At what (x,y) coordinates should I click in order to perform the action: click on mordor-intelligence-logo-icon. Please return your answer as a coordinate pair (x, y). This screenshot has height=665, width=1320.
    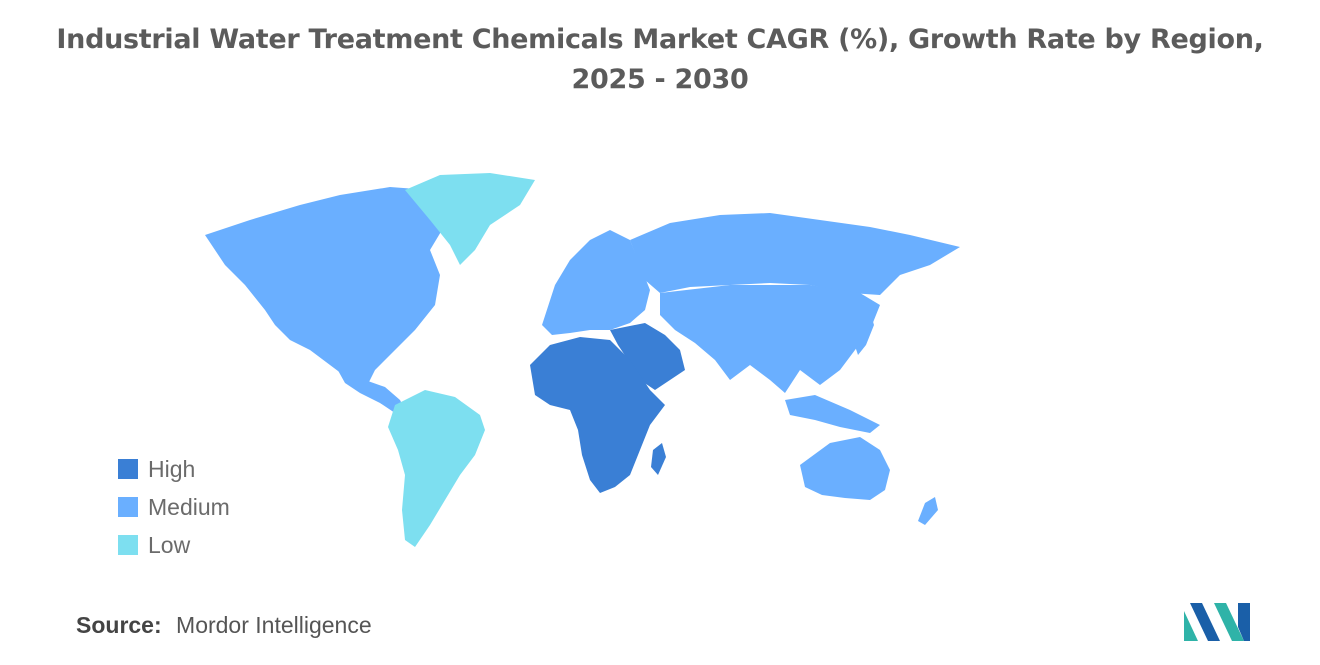
    Looking at the image, I should click on (1217, 622).